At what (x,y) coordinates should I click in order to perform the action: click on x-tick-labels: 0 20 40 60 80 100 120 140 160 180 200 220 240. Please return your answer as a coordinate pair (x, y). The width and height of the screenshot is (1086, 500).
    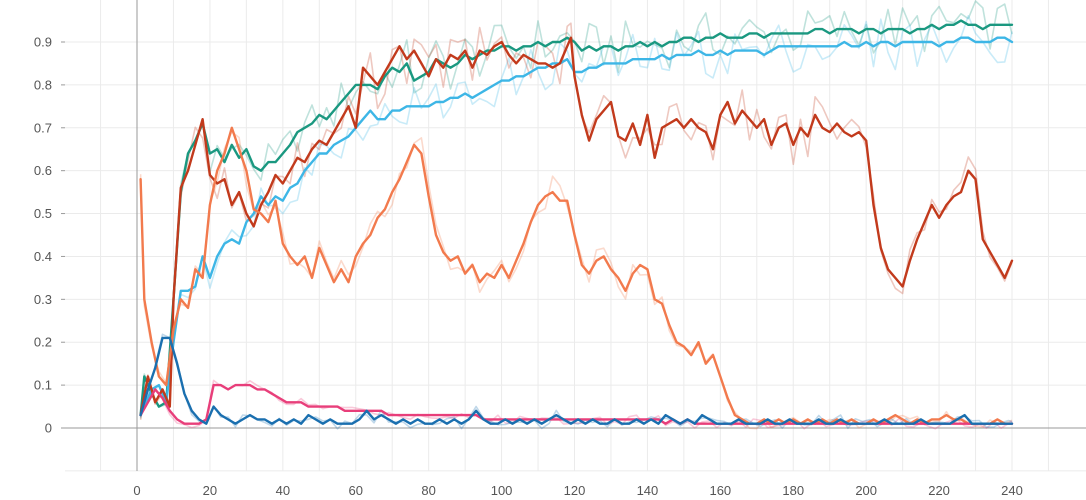
    Looking at the image, I should click on (577, 490).